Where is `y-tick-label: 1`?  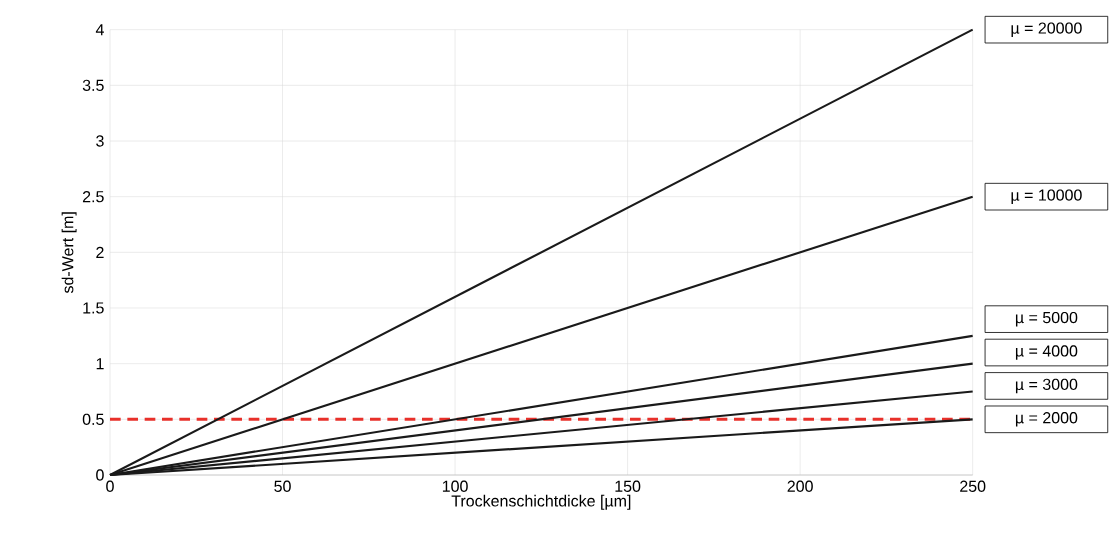 y-tick-label: 1 is located at coordinates (100, 364).